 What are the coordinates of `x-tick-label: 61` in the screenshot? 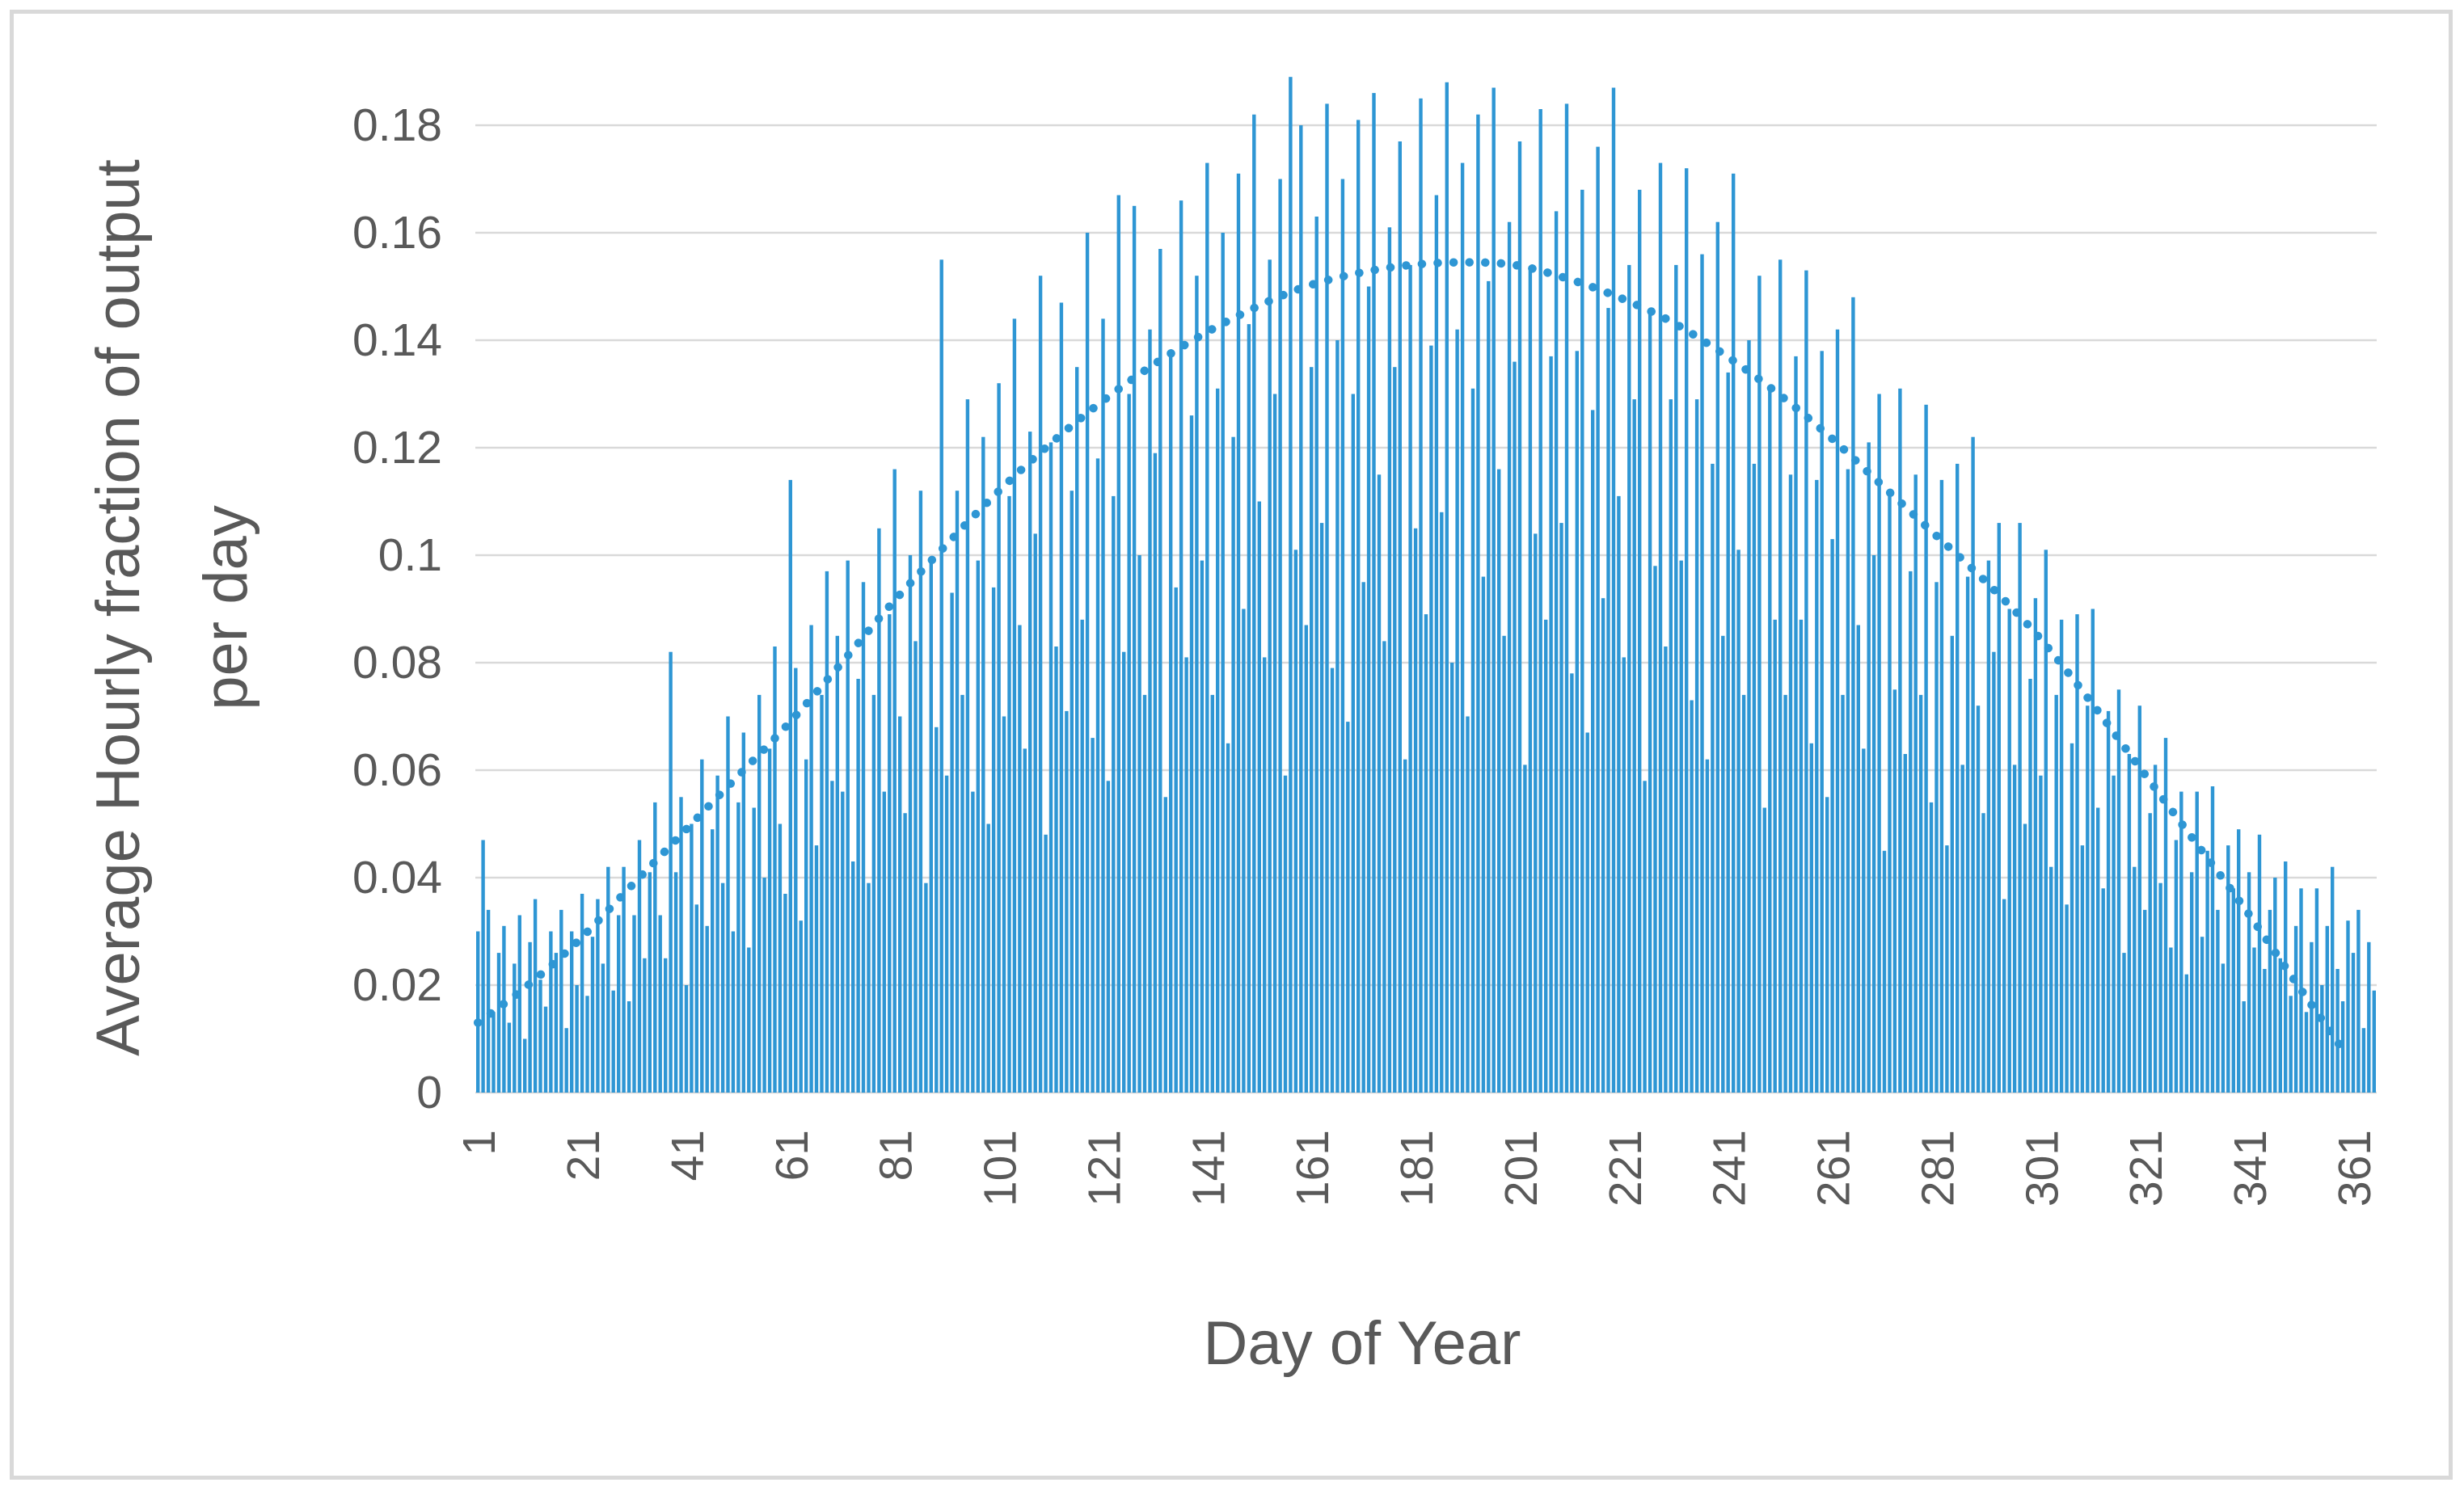 It's located at (792, 1155).